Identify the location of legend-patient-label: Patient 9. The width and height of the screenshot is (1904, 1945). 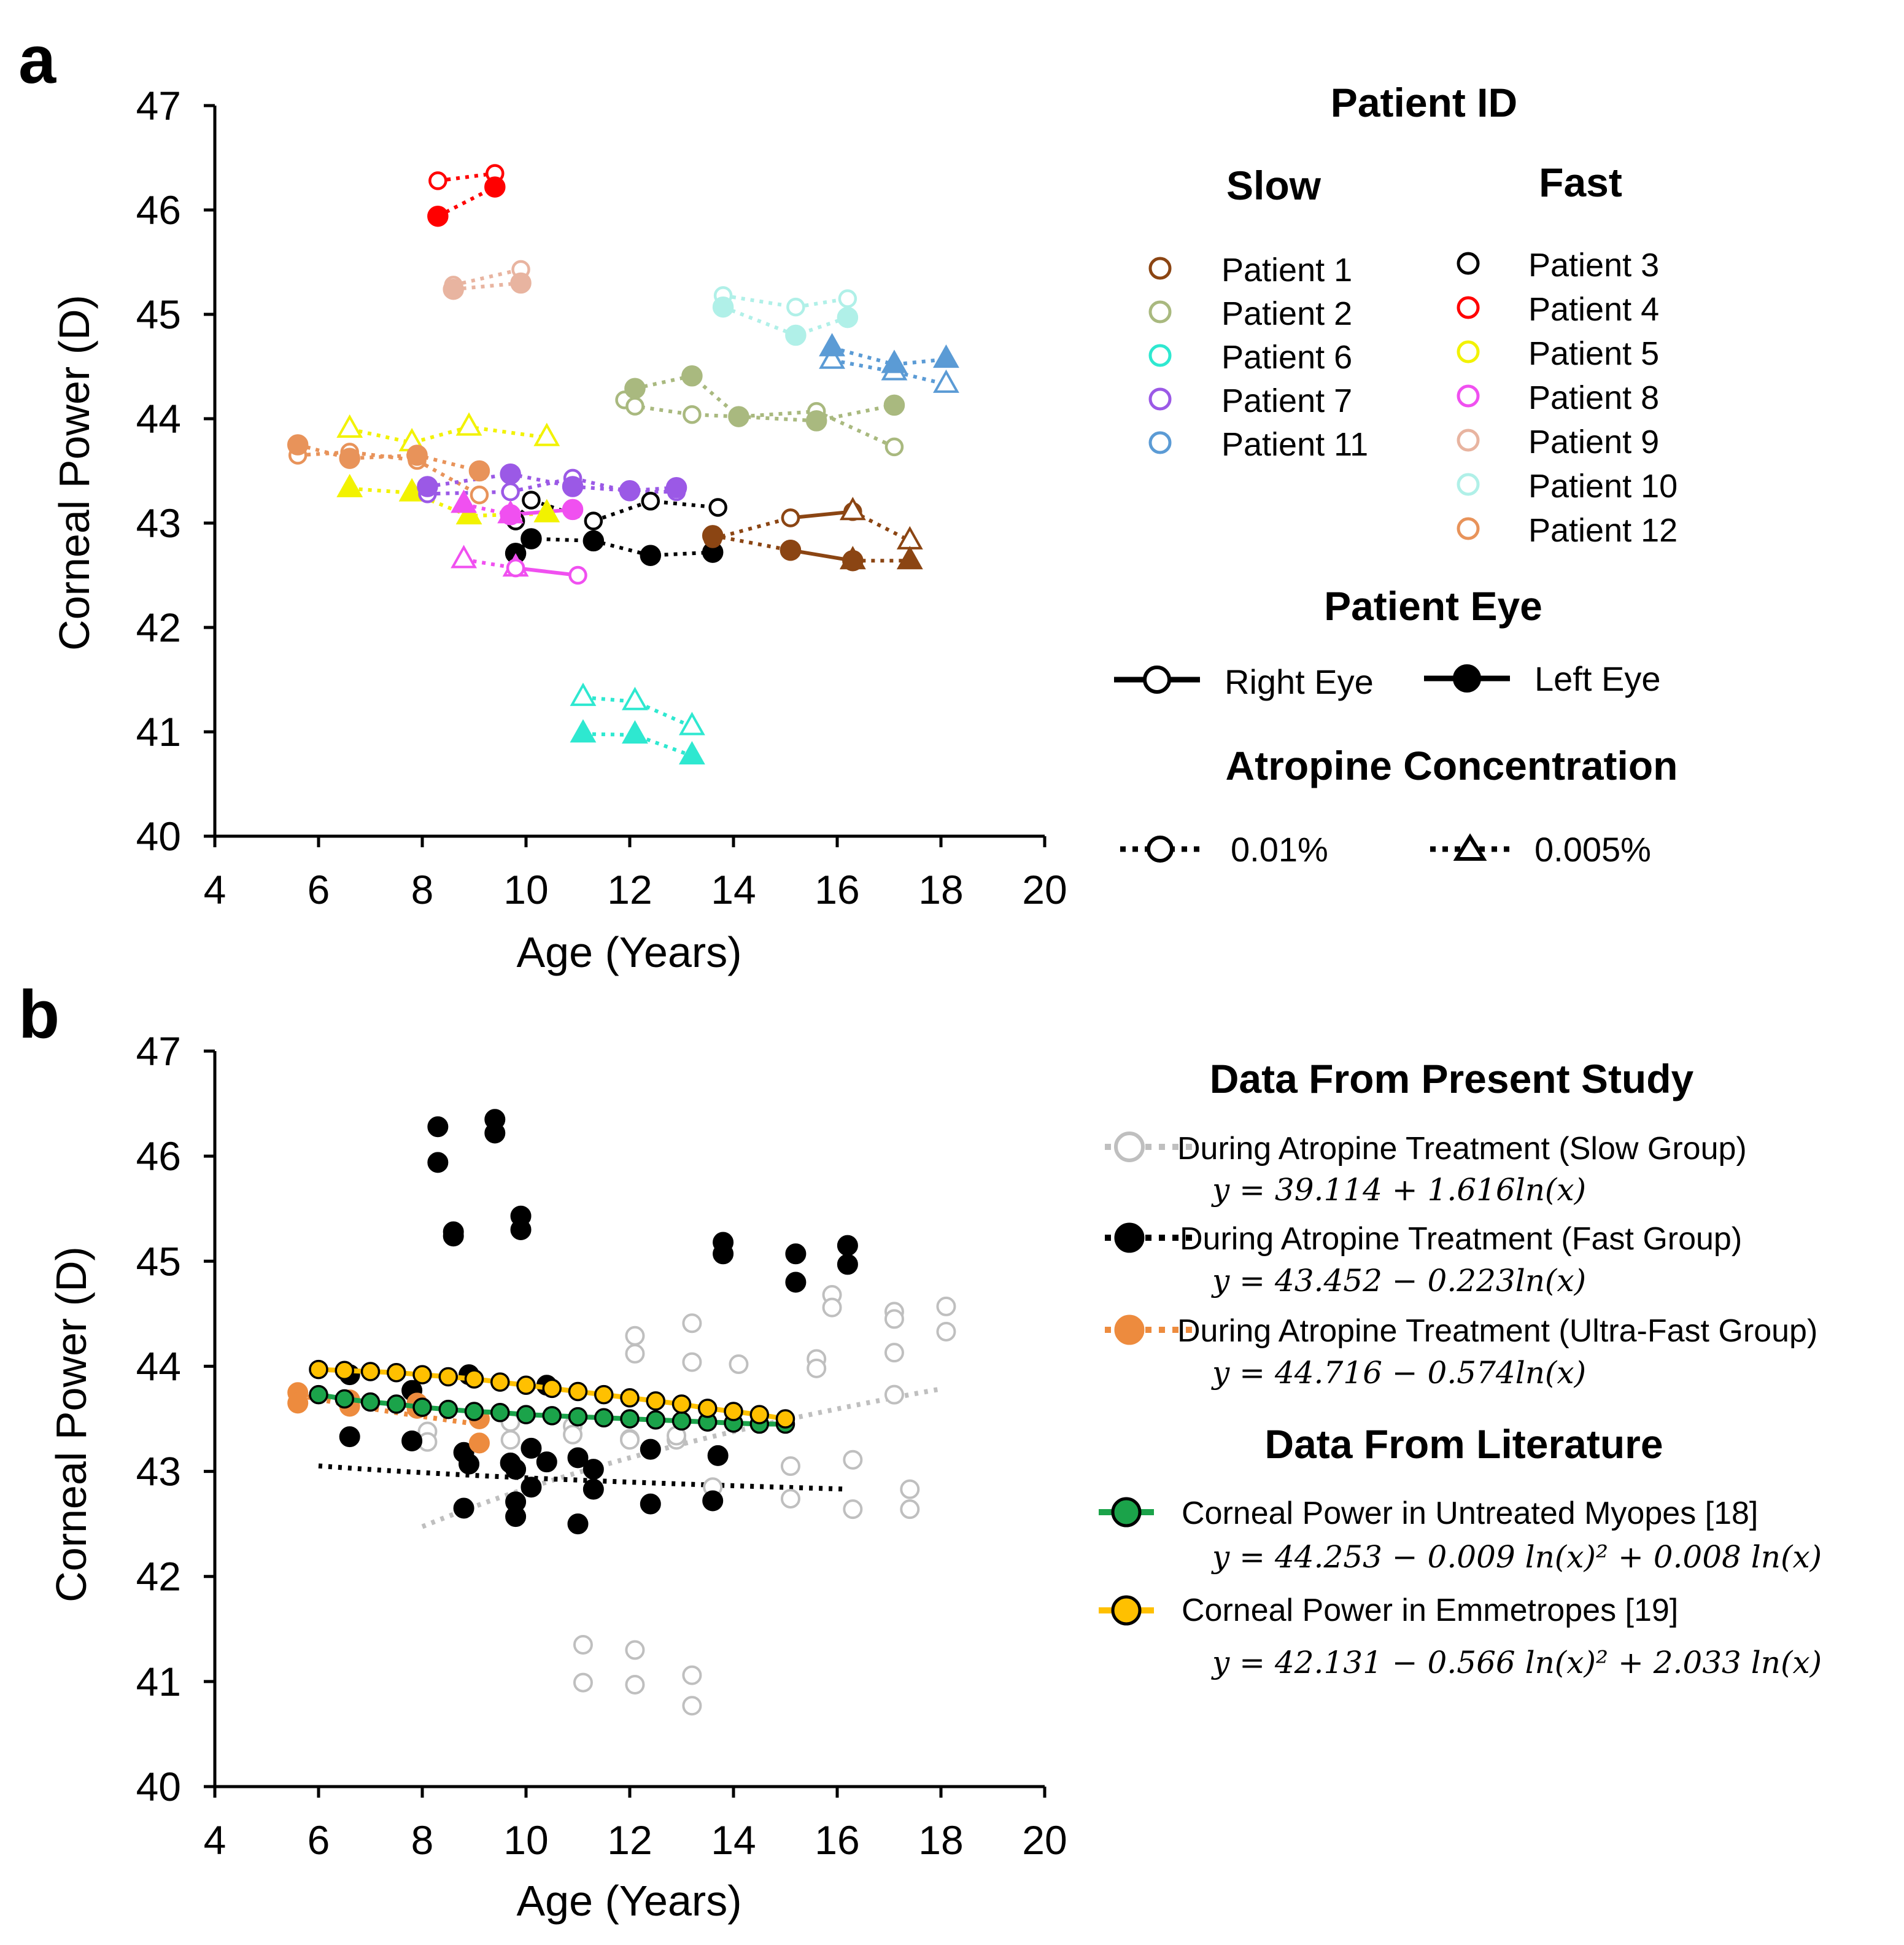
(1593, 442).